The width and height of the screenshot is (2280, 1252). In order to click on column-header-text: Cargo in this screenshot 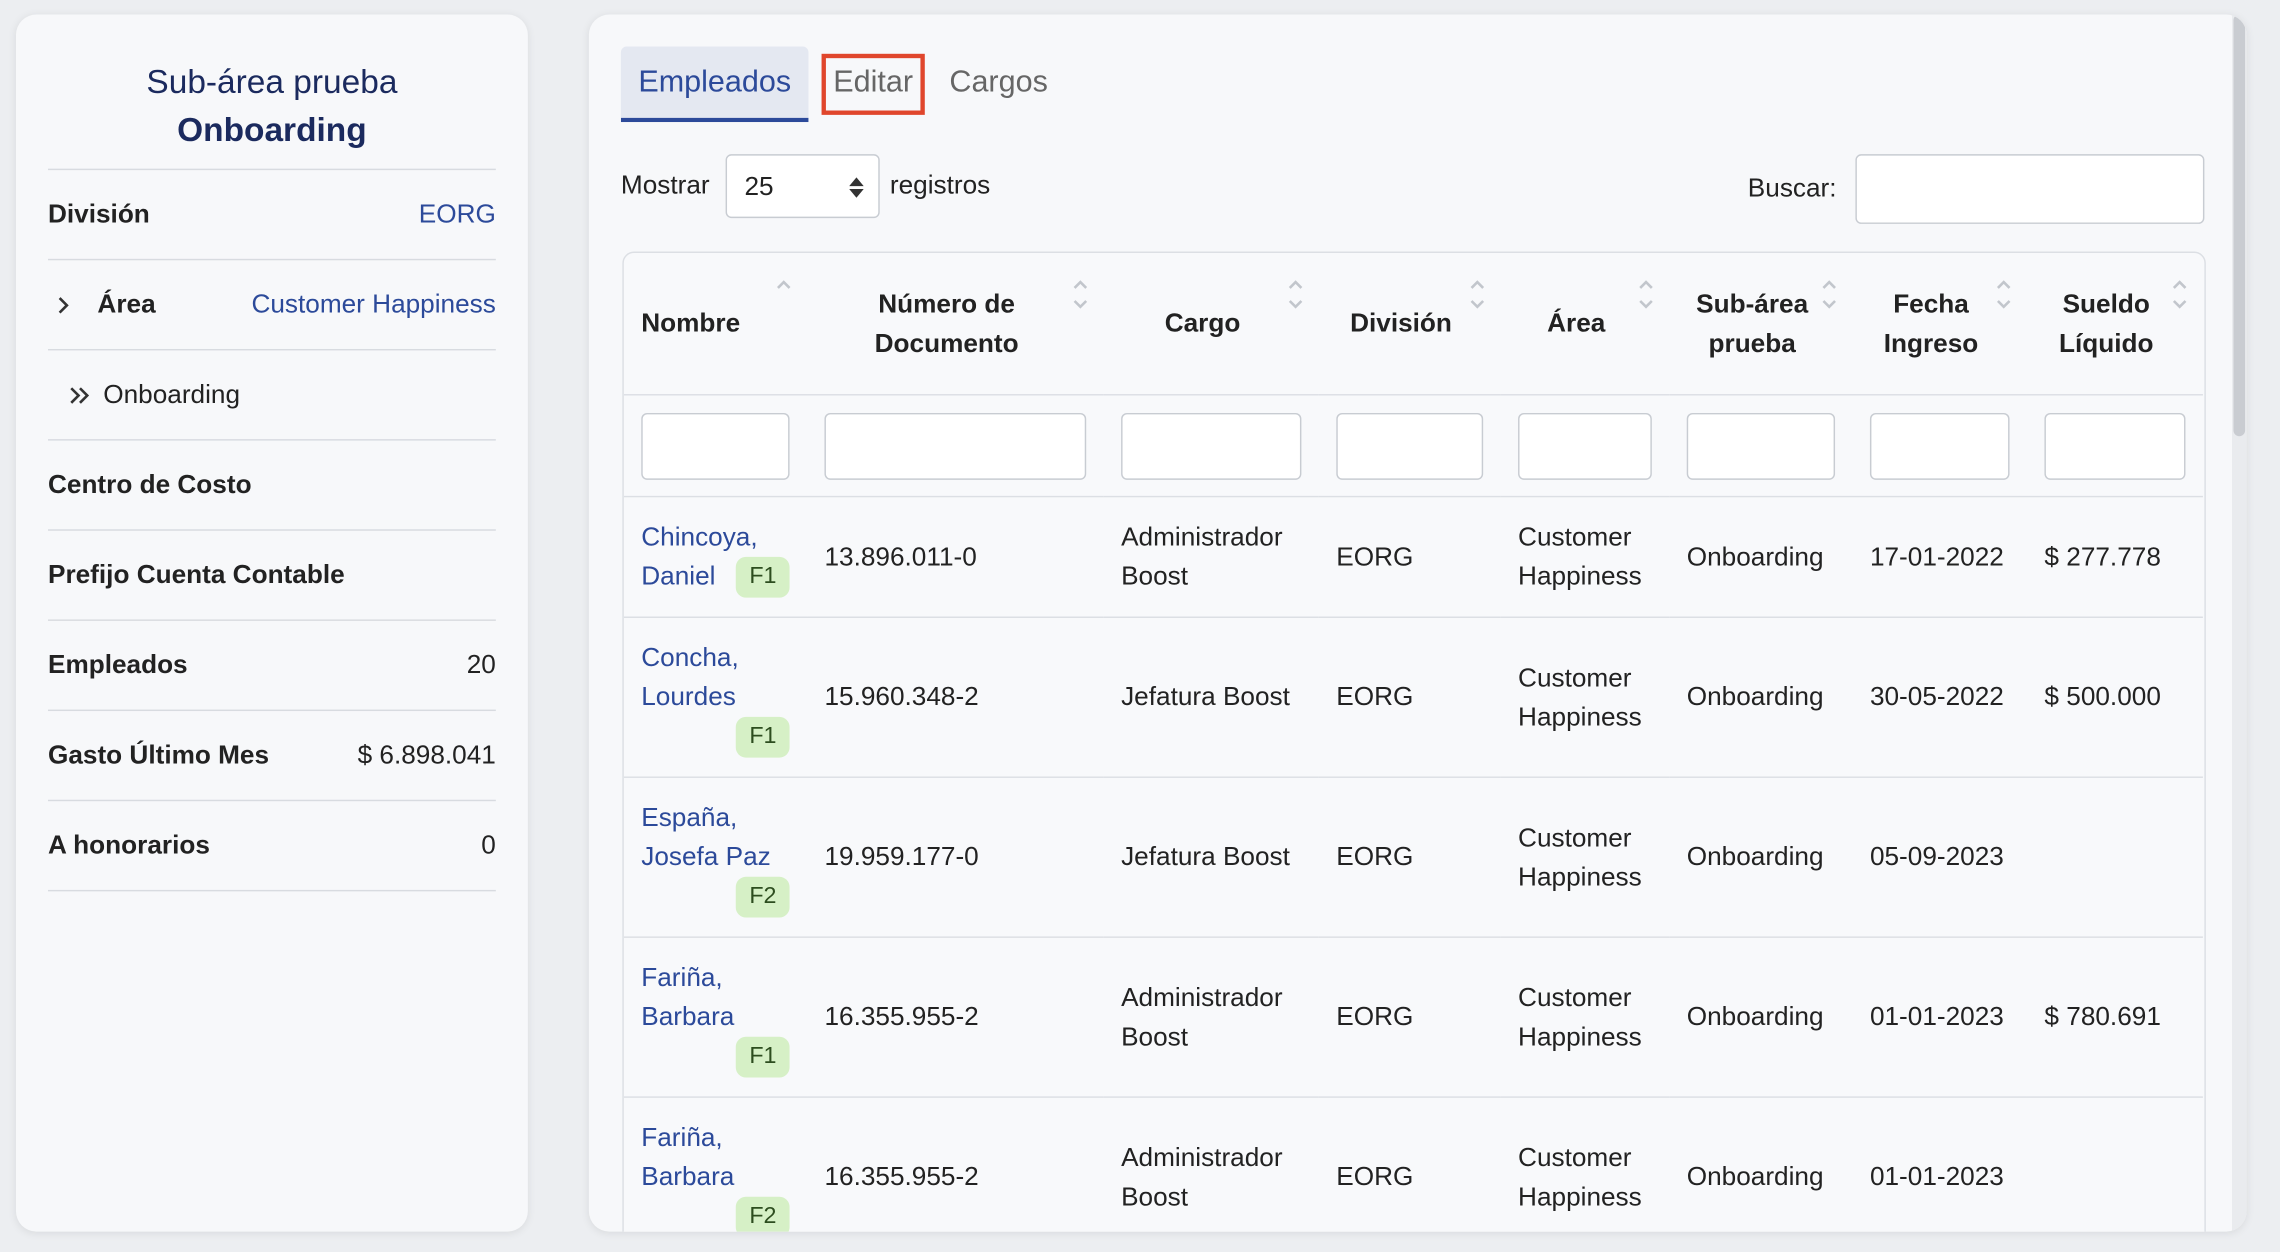, I will do `click(1202, 323)`.